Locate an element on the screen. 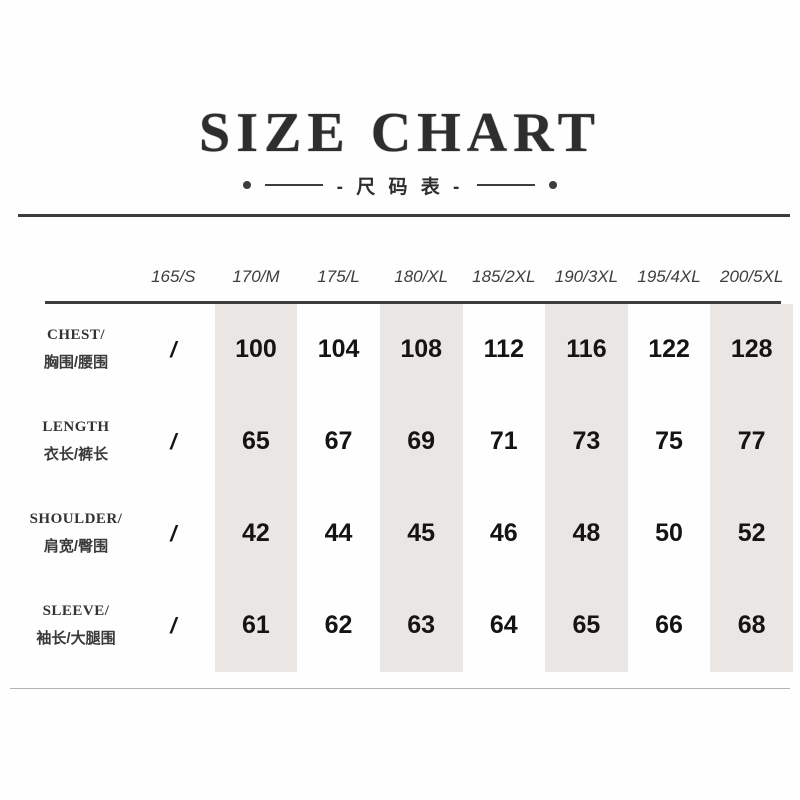 This screenshot has width=800, height=800. divider-top is located at coordinates (404, 215).